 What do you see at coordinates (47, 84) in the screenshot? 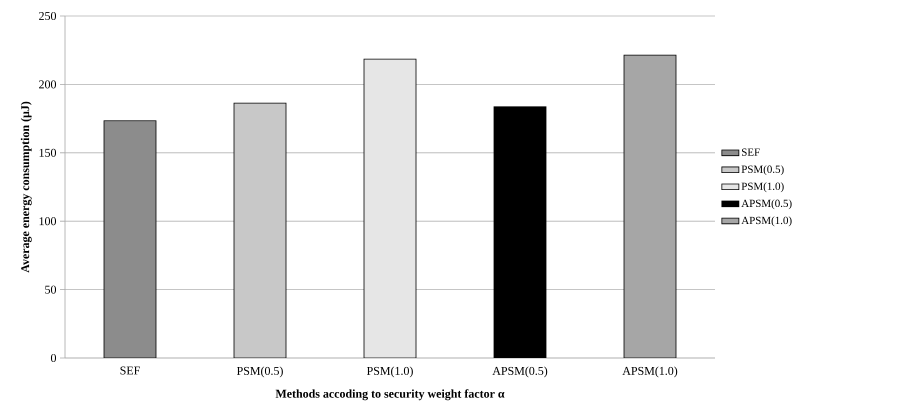
I see `y-tick-label: 200` at bounding box center [47, 84].